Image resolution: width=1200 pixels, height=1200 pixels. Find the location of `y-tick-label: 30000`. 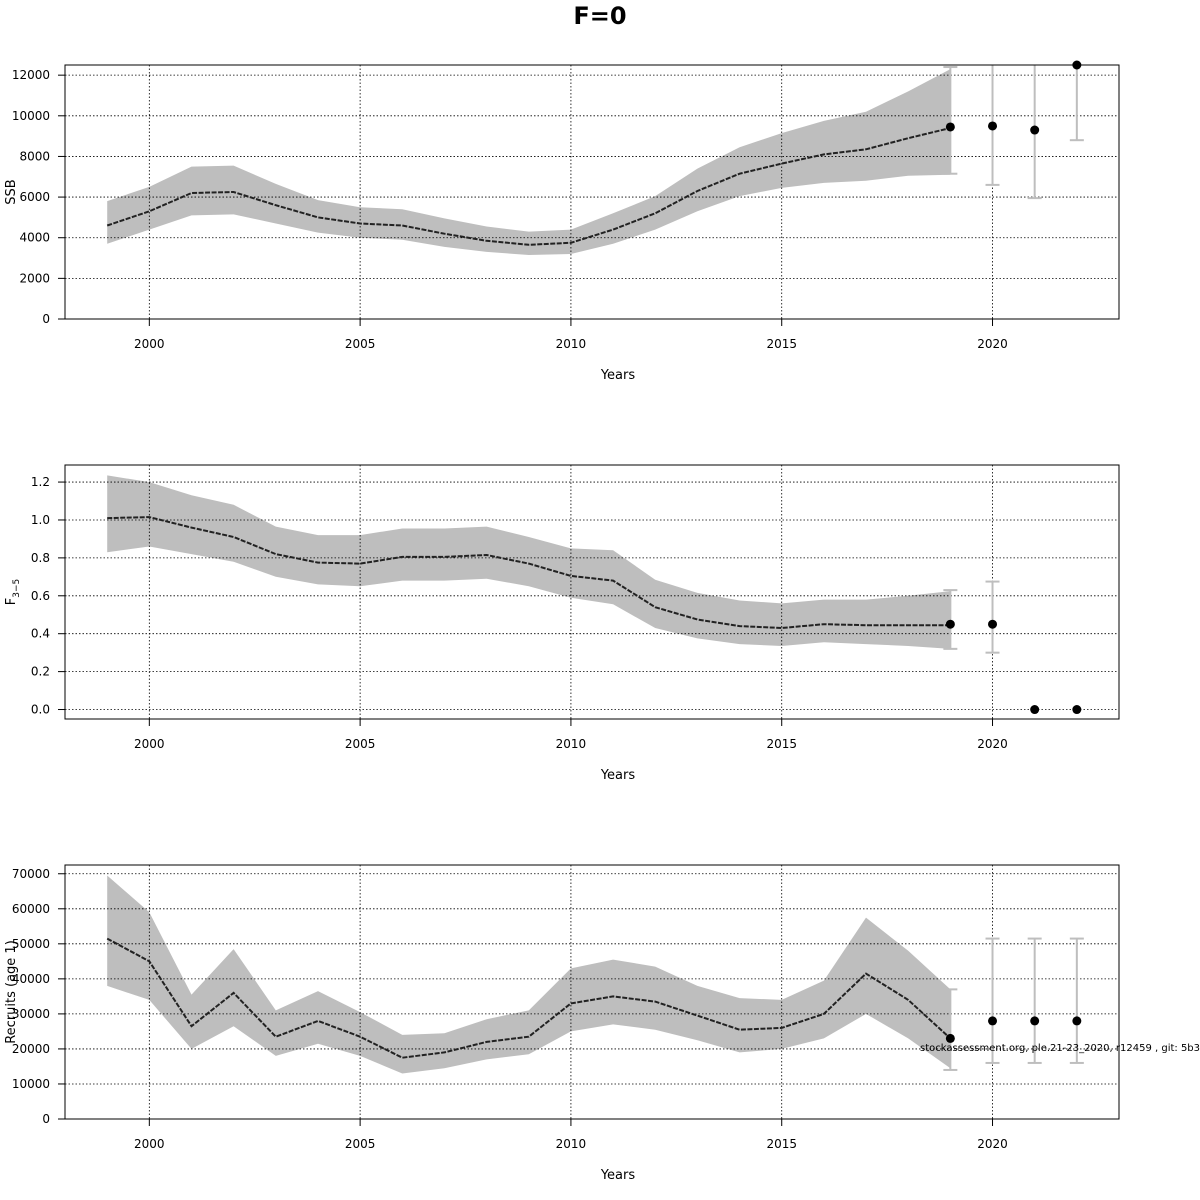

y-tick-label: 30000 is located at coordinates (31, 1014).